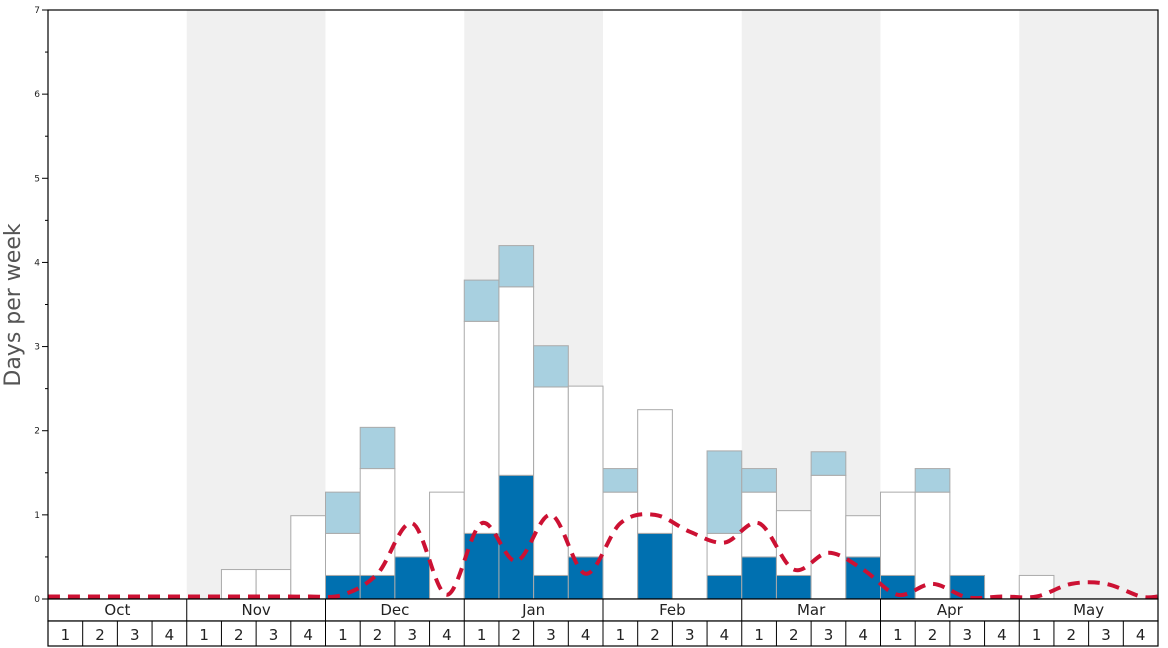  I want to click on month-label-mar: Mar, so click(811, 610).